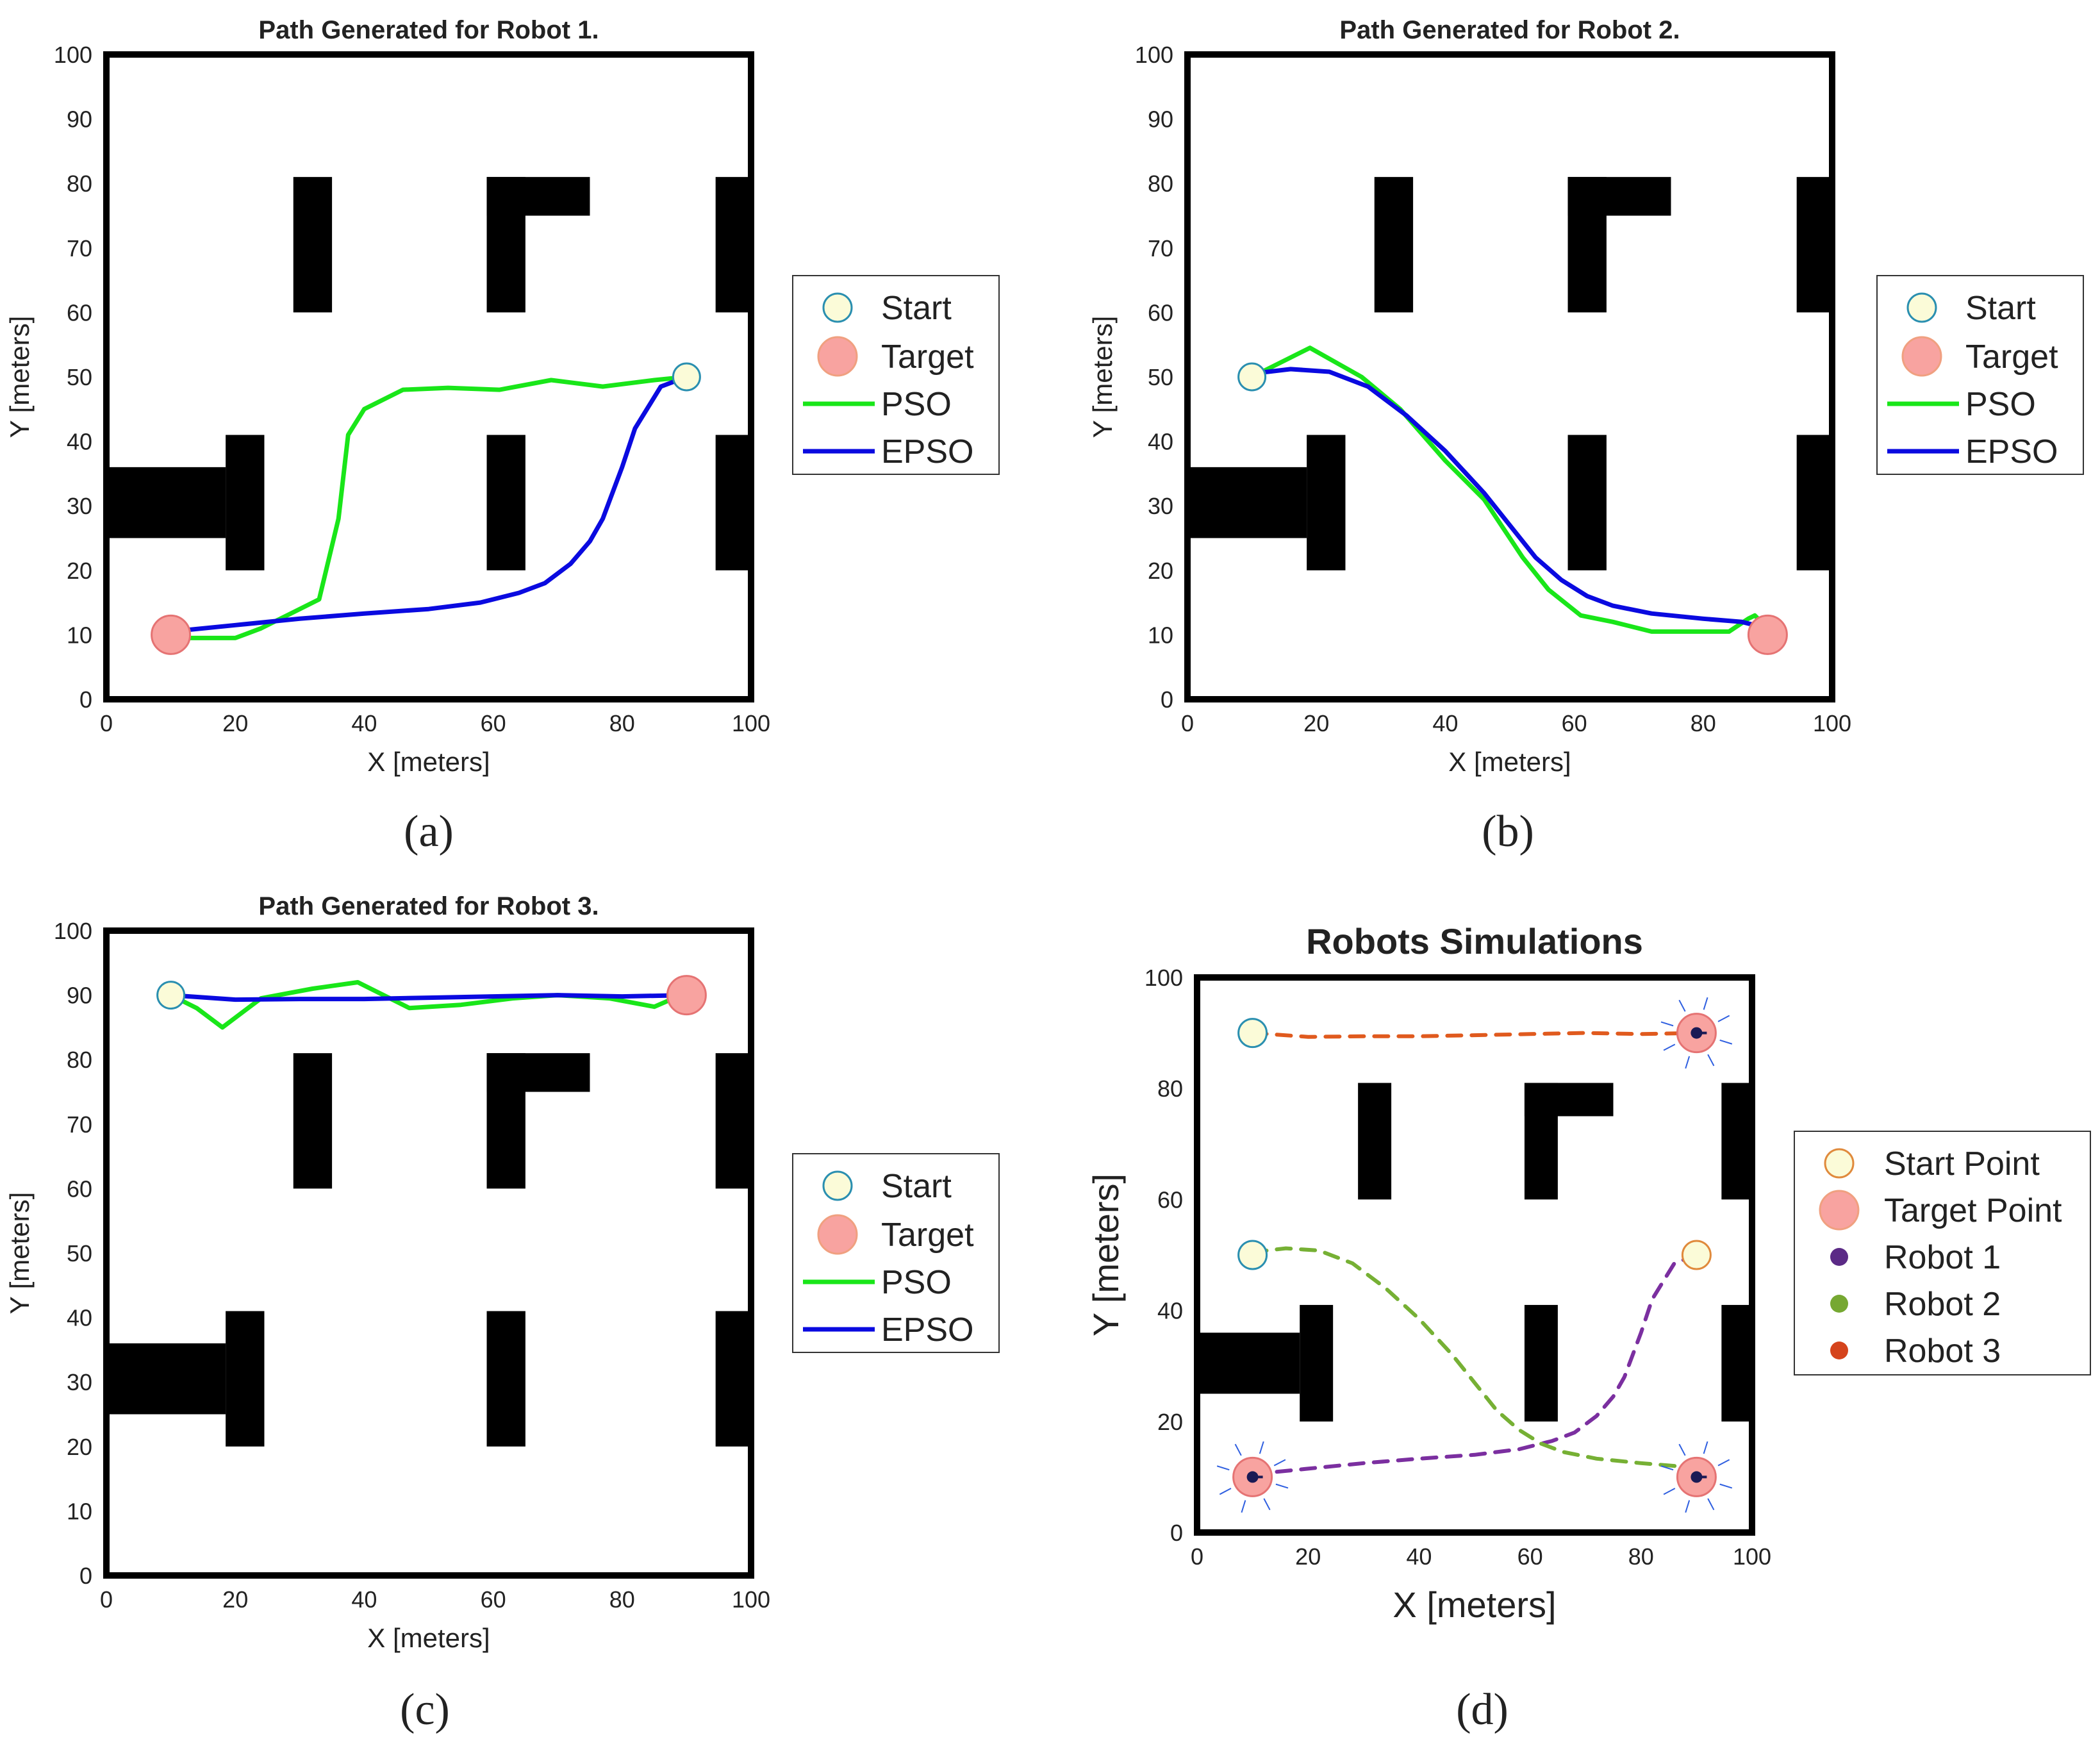 The width and height of the screenshot is (2100, 1753). Describe the element at coordinates (1253, 1477) in the screenshot. I see `robot-marker` at that location.